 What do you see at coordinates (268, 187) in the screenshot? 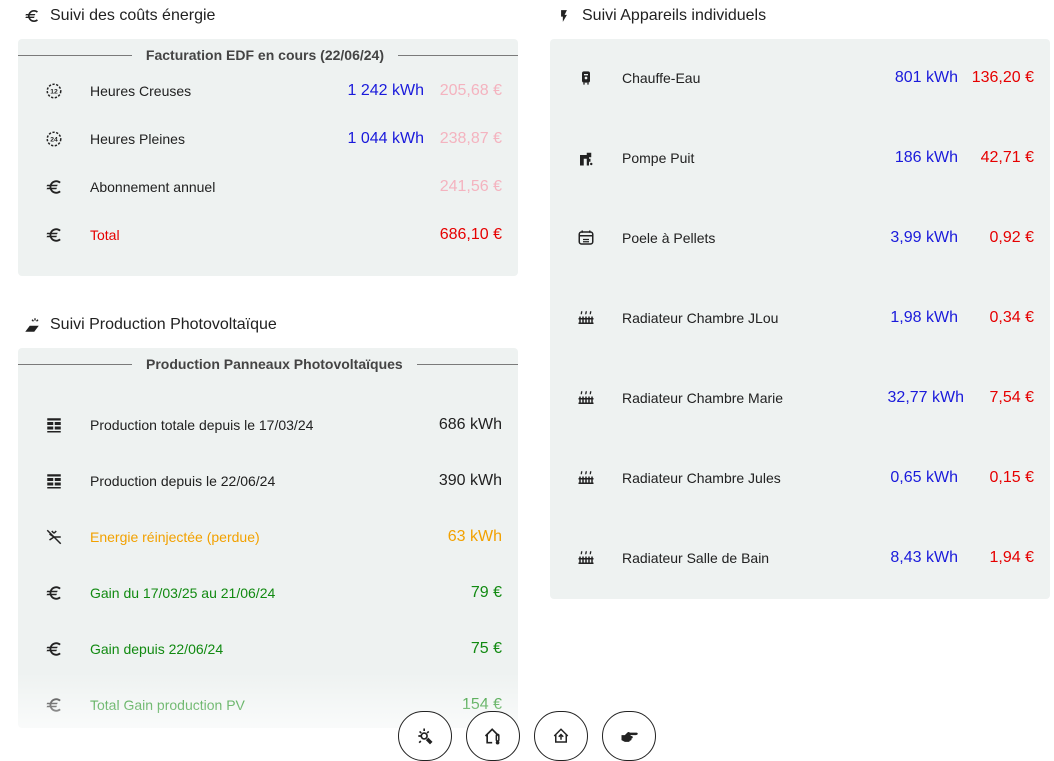
I see `cost-row-abonnement: Abonnement annuel 241,56 €` at bounding box center [268, 187].